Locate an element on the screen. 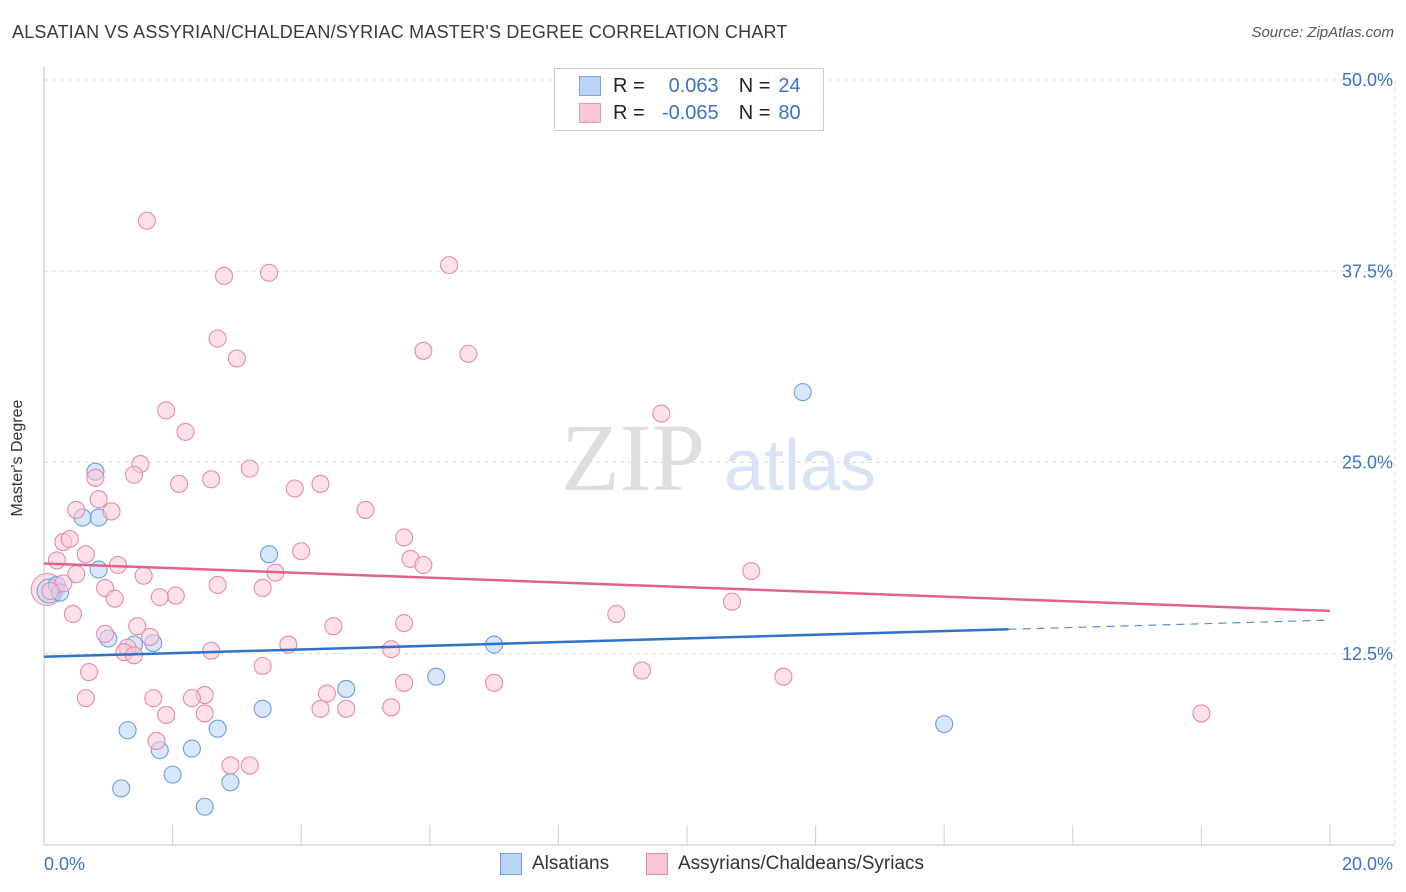 The image size is (1406, 892). legend-r-value: -0.065 is located at coordinates (690, 112).